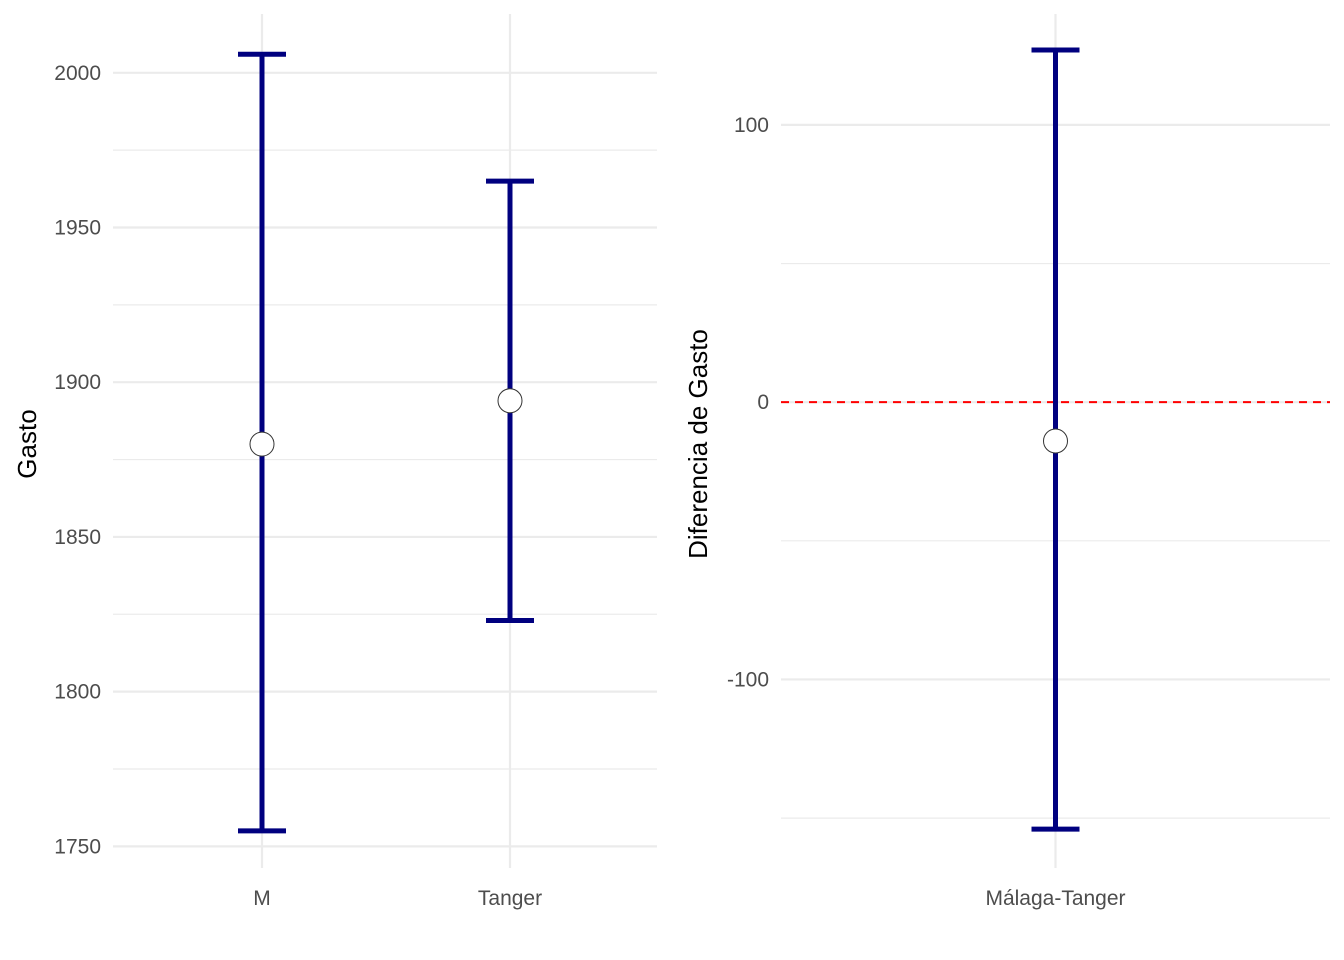 This screenshot has height=960, width=1344. I want to click on left-y-axis-title: Gasto, so click(27, 443).